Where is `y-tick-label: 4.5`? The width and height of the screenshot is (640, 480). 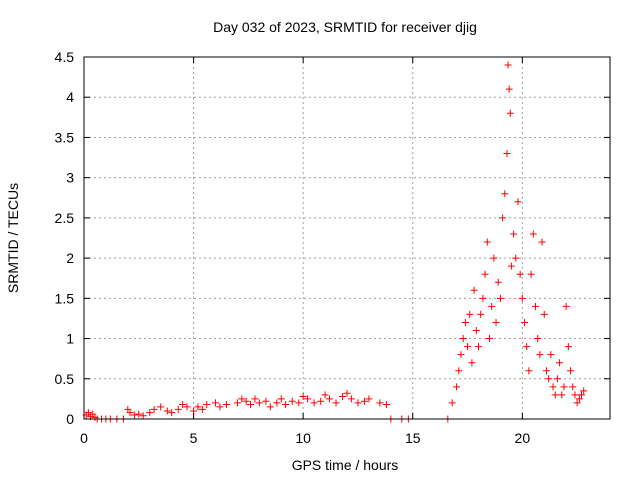 y-tick-label: 4.5 is located at coordinates (65, 57).